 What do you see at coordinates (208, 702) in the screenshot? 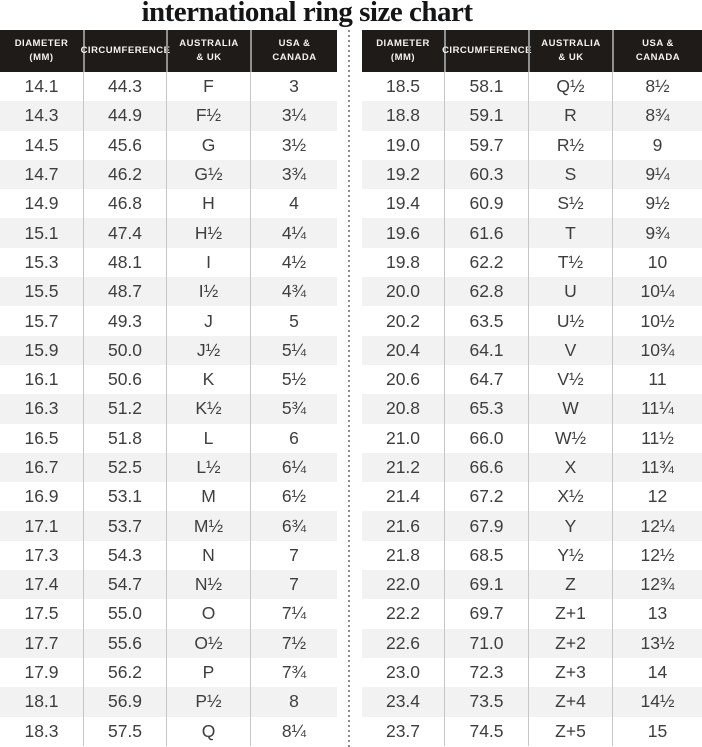
I see `table-cell: P½` at bounding box center [208, 702].